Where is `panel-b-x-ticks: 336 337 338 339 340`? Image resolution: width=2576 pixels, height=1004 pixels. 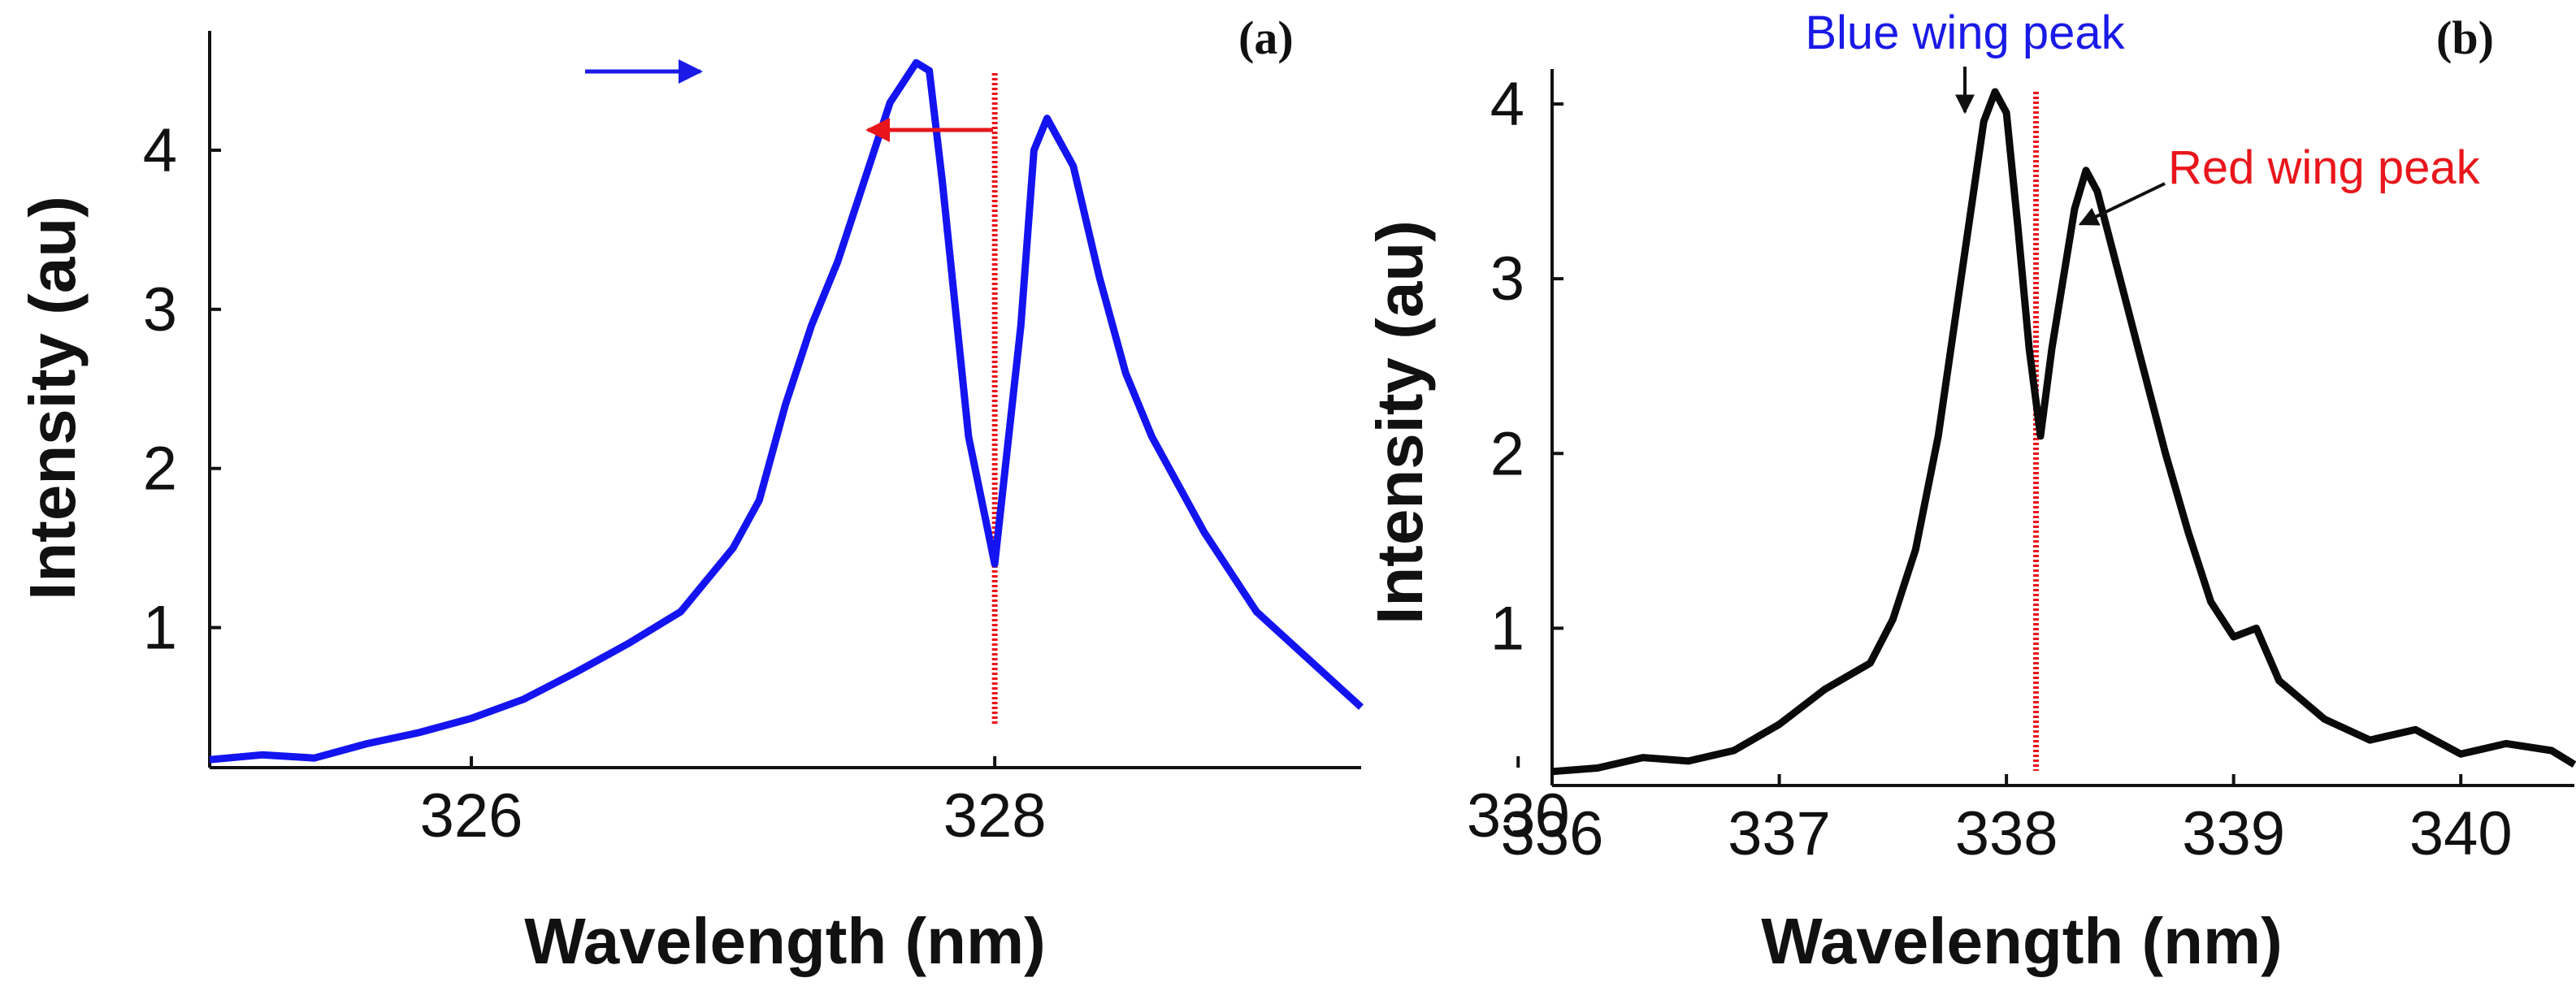 panel-b-x-ticks: 336 337 338 339 340 is located at coordinates (2007, 821).